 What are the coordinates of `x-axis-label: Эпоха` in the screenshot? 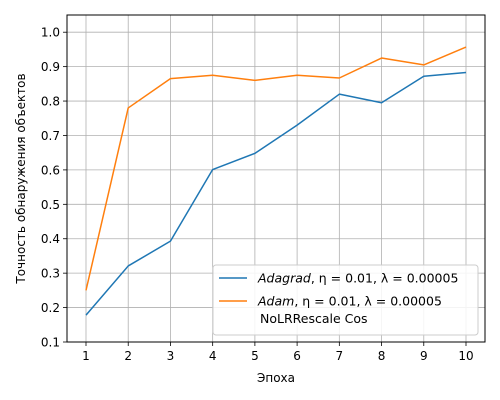 It's located at (276, 378).